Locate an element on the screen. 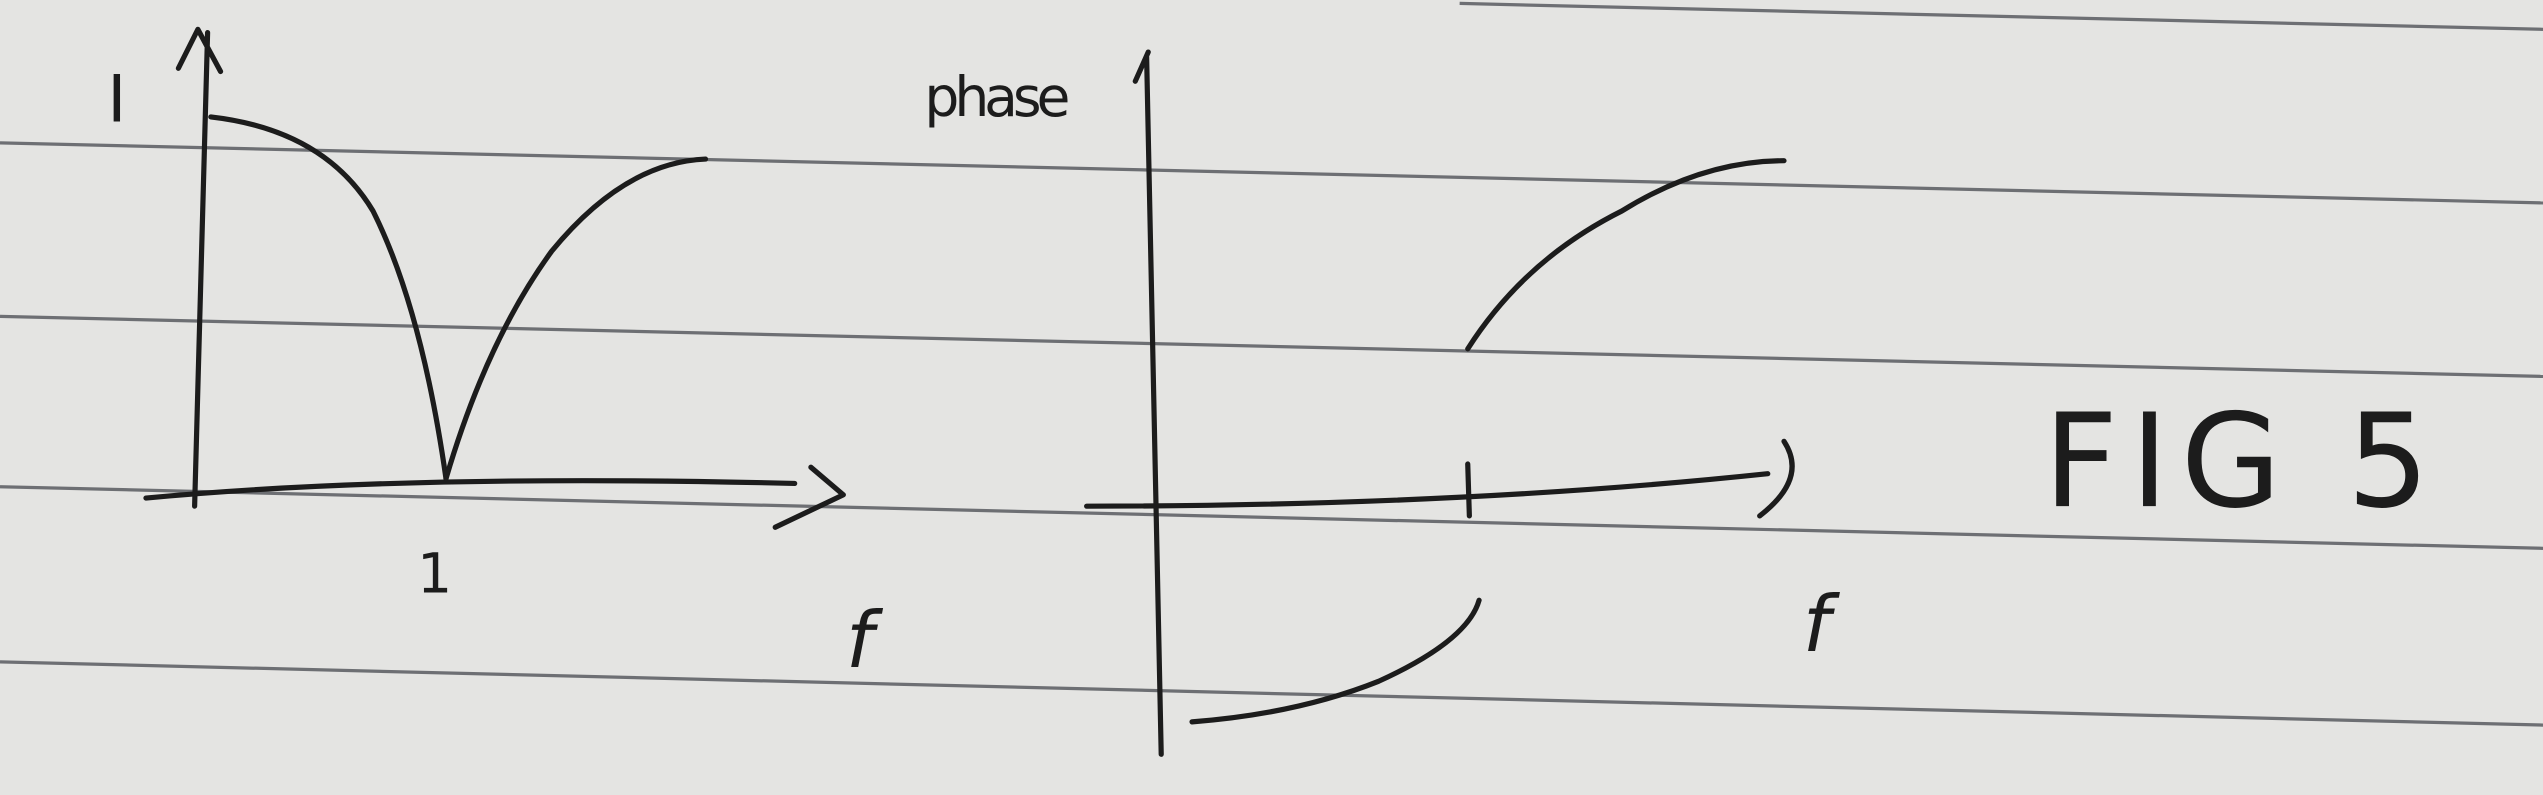 This screenshot has width=2543, height=795. y-label: phase is located at coordinates (997, 98).